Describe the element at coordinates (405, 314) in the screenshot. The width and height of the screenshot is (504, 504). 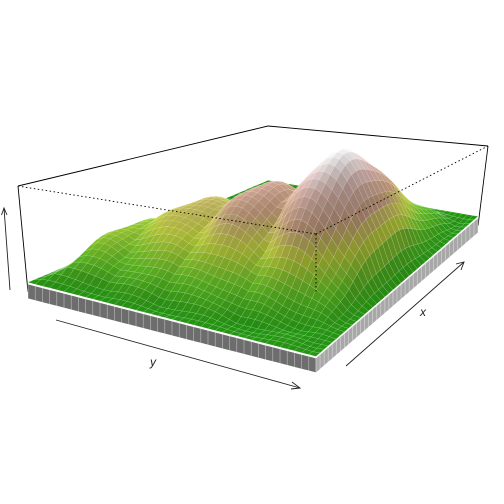
I see `x-axis-arrow` at that location.